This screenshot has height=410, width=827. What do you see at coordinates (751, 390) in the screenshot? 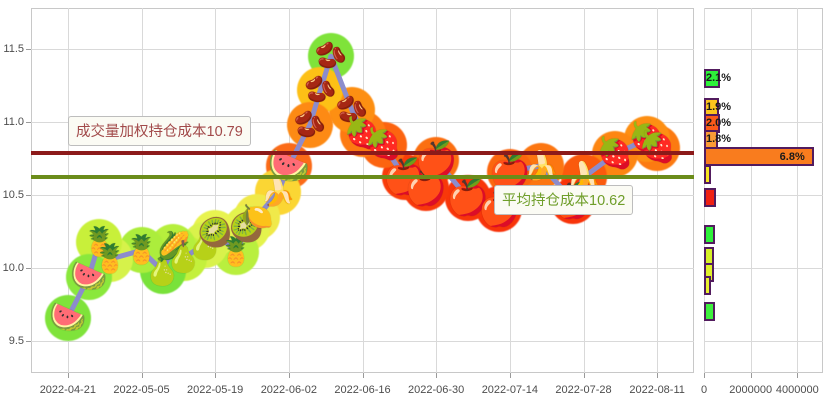
I see `hist-x-axis-tick-label: 2000000` at bounding box center [751, 390].